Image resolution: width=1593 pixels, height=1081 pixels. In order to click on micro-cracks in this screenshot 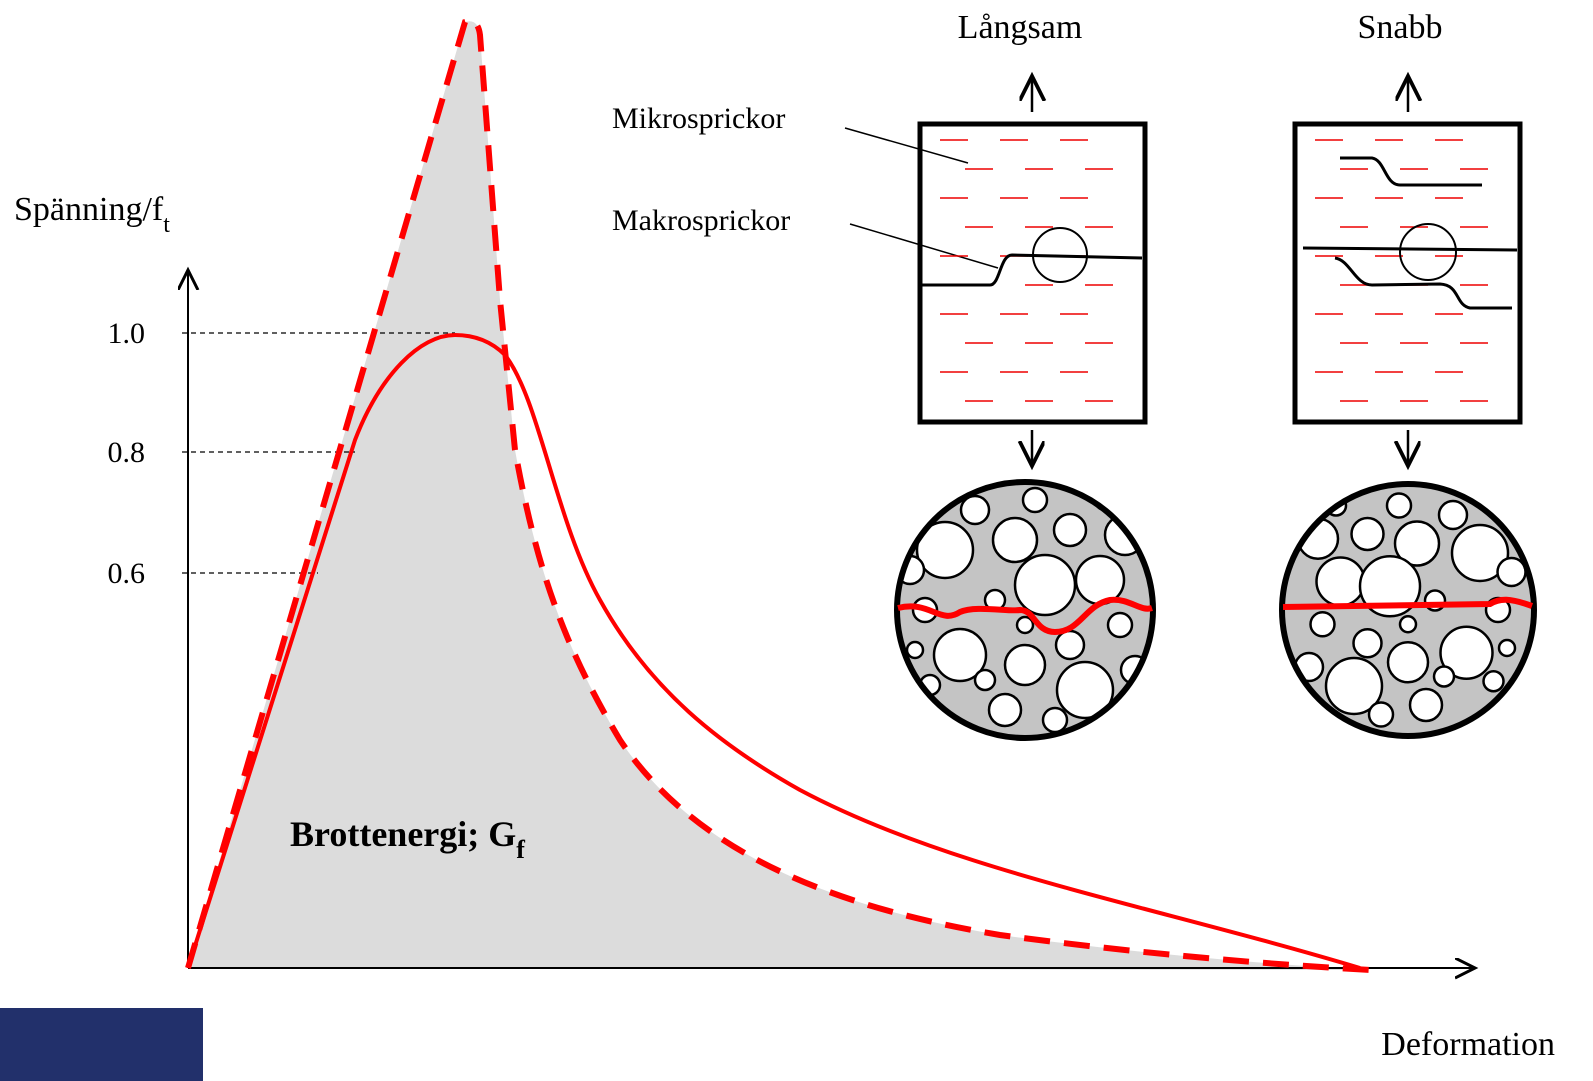, I will do `click(1214, 270)`.